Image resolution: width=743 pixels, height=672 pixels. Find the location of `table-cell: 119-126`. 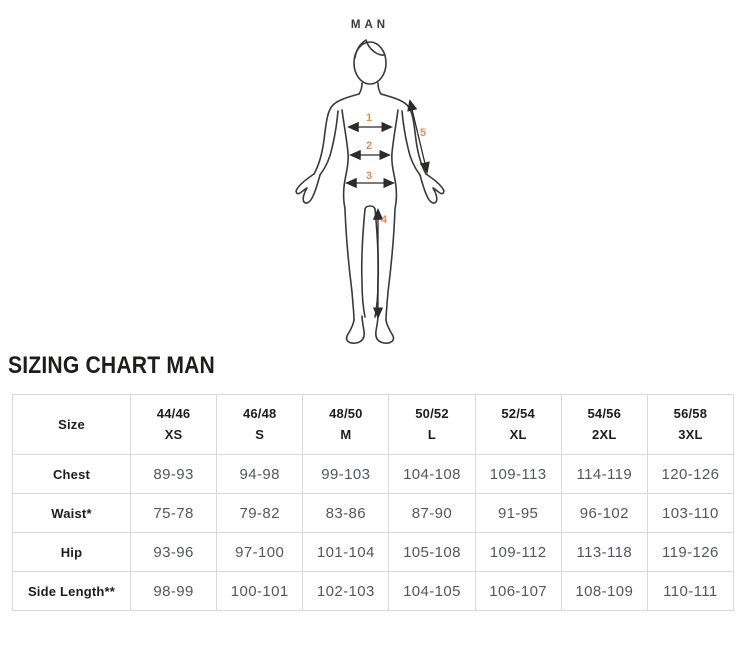

table-cell: 119-126 is located at coordinates (690, 552).